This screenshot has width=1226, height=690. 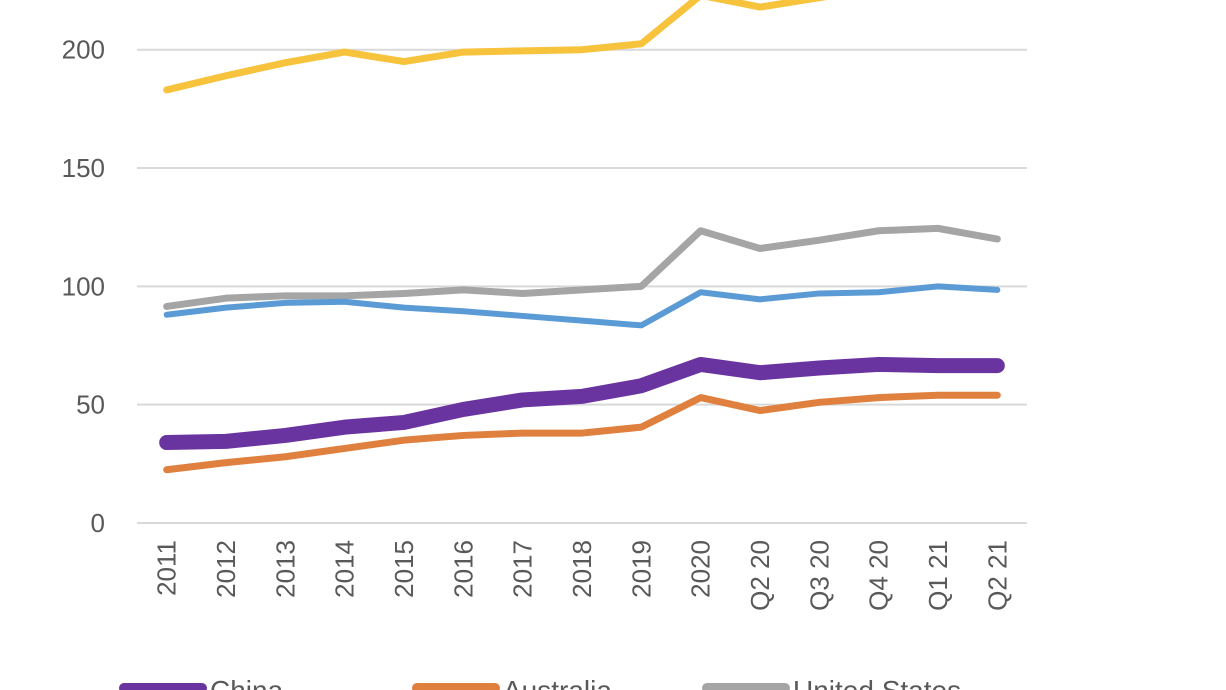 I want to click on x-tick-label: 2016, so click(x=463, y=569).